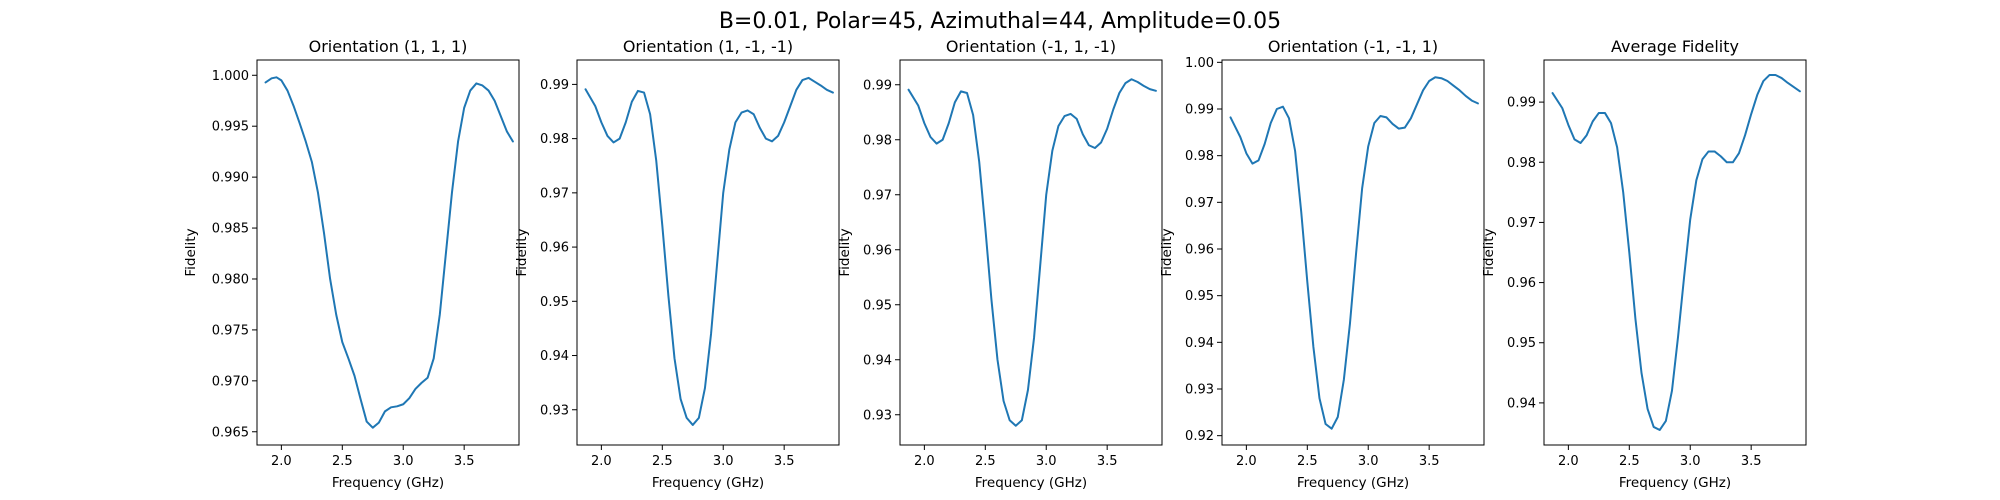  What do you see at coordinates (708, 46) in the screenshot?
I see `subplot-title: Orientation (1, -1, -1)` at bounding box center [708, 46].